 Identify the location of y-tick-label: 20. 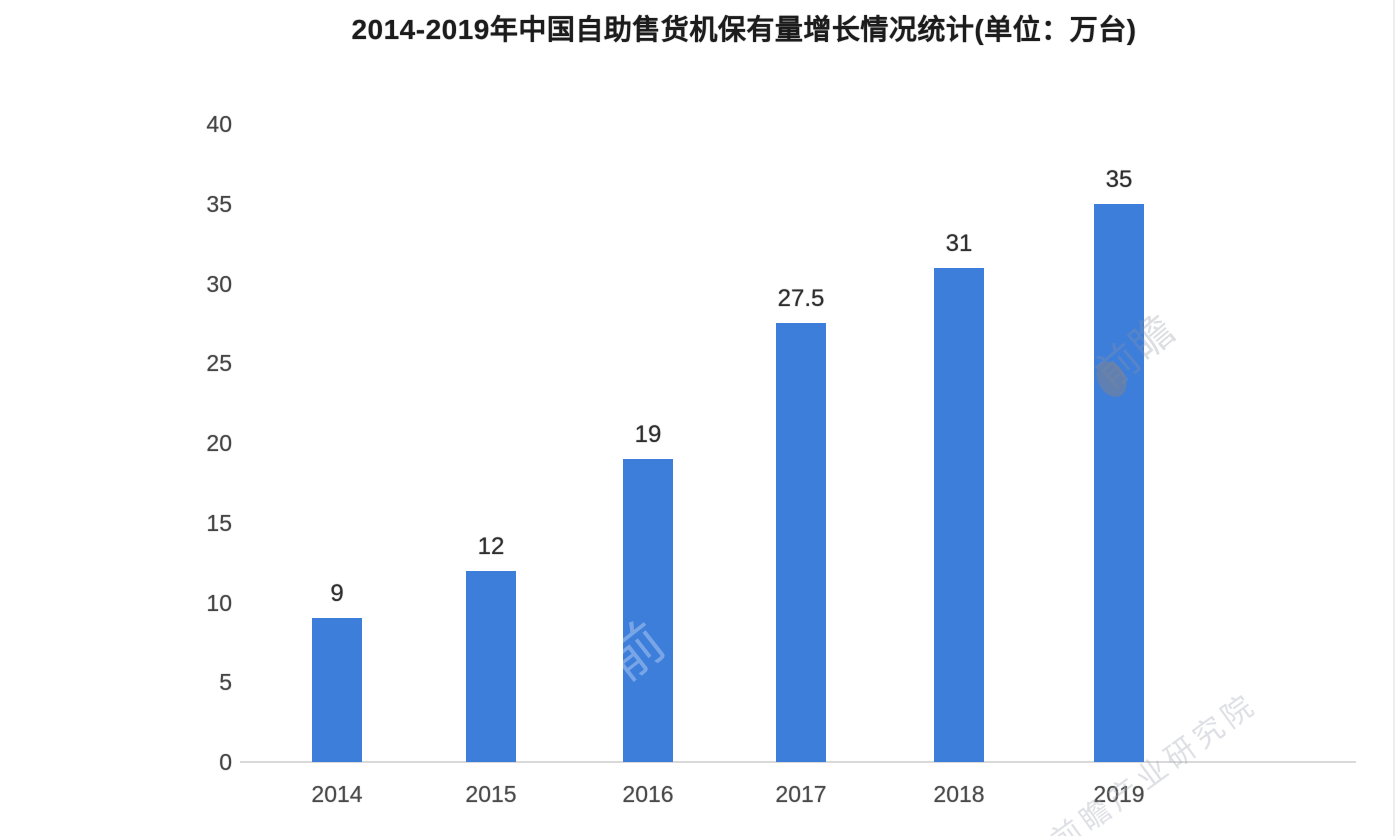
(219, 443).